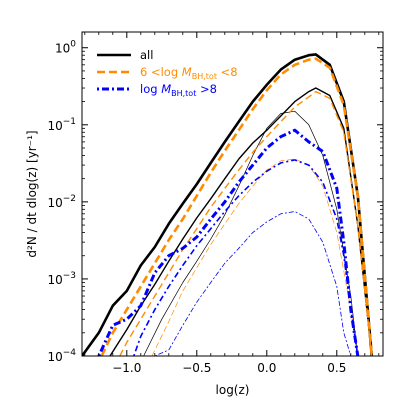 The width and height of the screenshot is (411, 411). Describe the element at coordinates (65, 48) in the screenshot. I see `y-tick-label: 10⁰` at that location.